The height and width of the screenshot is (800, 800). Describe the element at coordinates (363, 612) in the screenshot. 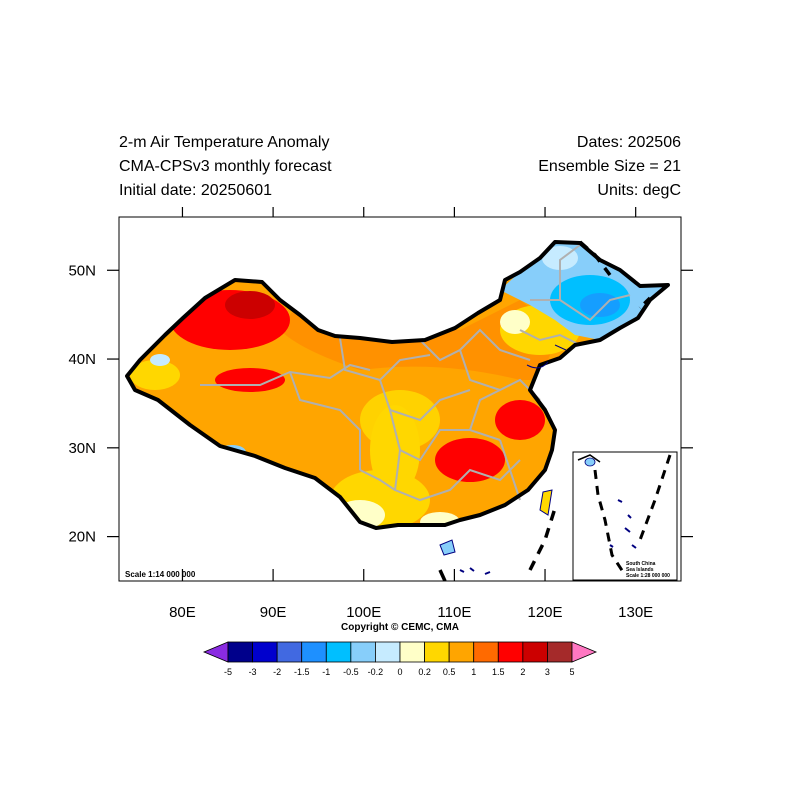

I see `x-tick-label: 100E` at that location.